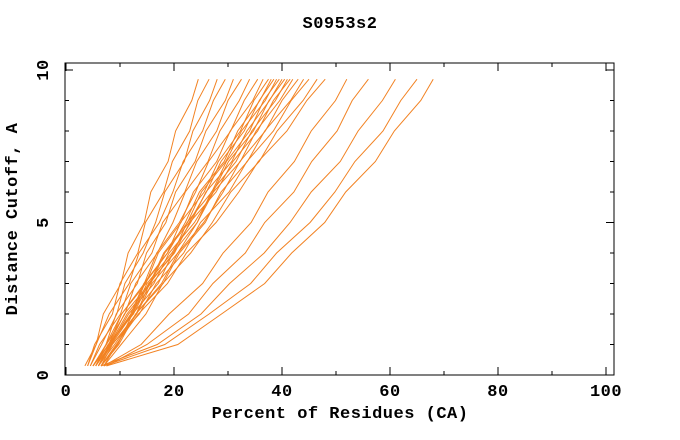  What do you see at coordinates (66, 392) in the screenshot?
I see `x-tick-label: 0` at bounding box center [66, 392].